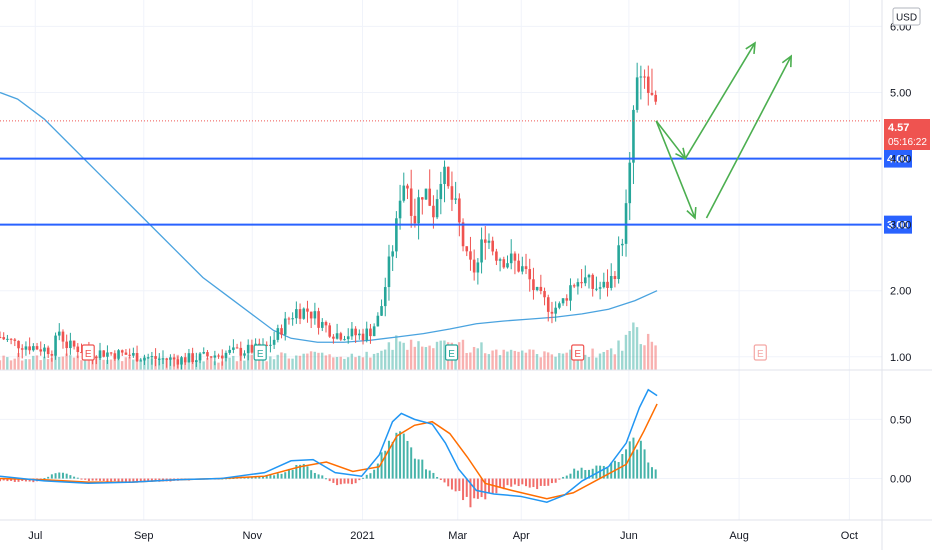 The height and width of the screenshot is (550, 932). I want to click on time-axis: Jul Sep Nov 2021 Mar Apr Jun Aug Oct, so click(443, 536).